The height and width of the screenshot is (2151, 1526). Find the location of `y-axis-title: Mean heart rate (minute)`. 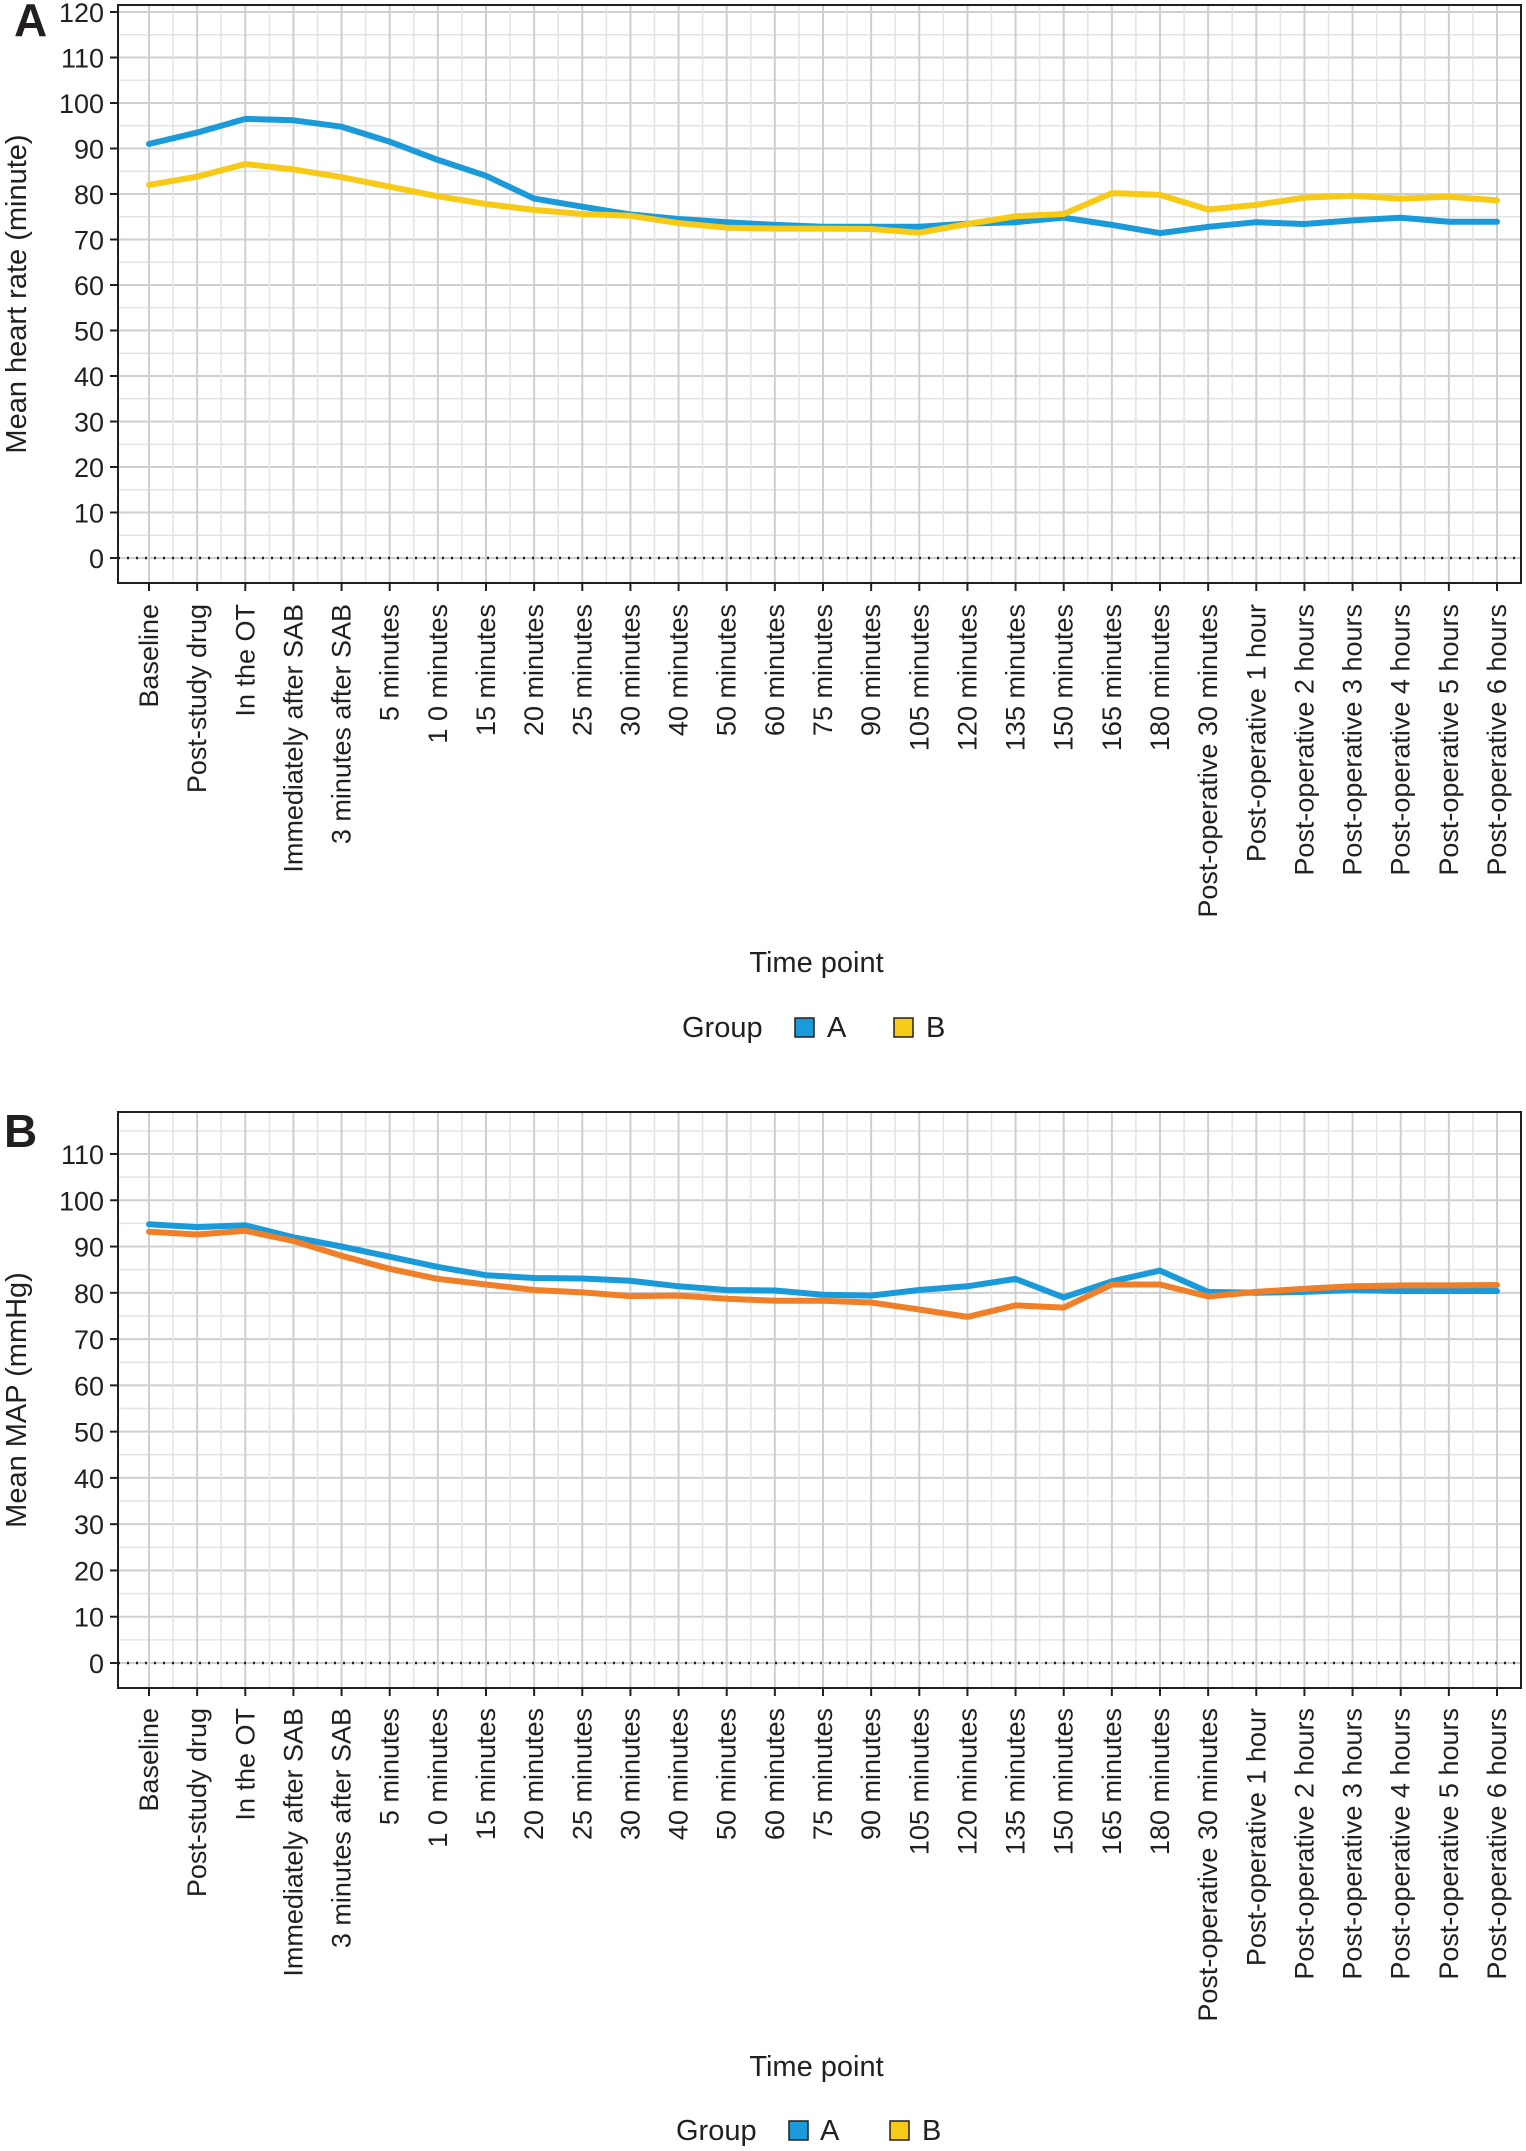

y-axis-title: Mean heart rate (minute) is located at coordinates (17, 293).